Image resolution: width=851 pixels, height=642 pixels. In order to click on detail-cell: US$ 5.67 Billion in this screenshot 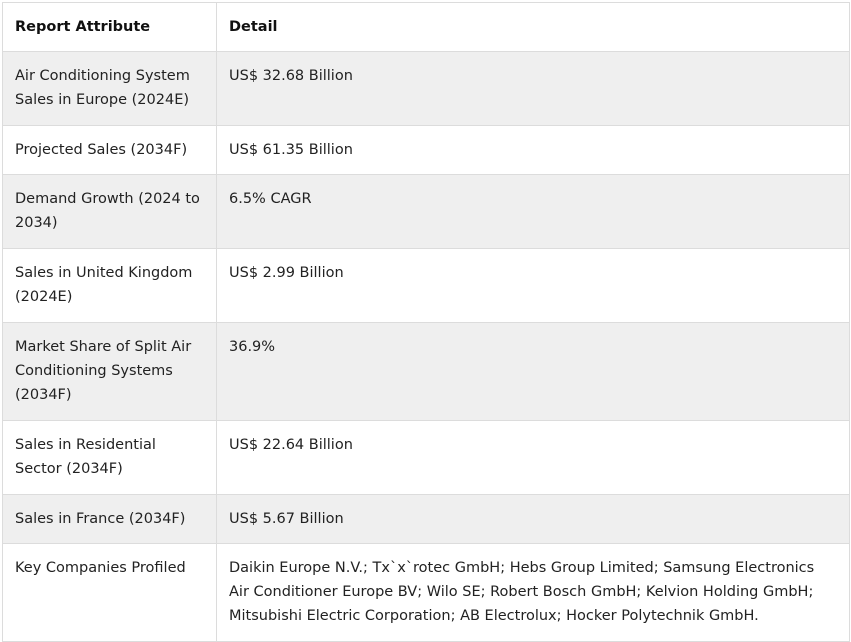, I will do `click(533, 519)`.